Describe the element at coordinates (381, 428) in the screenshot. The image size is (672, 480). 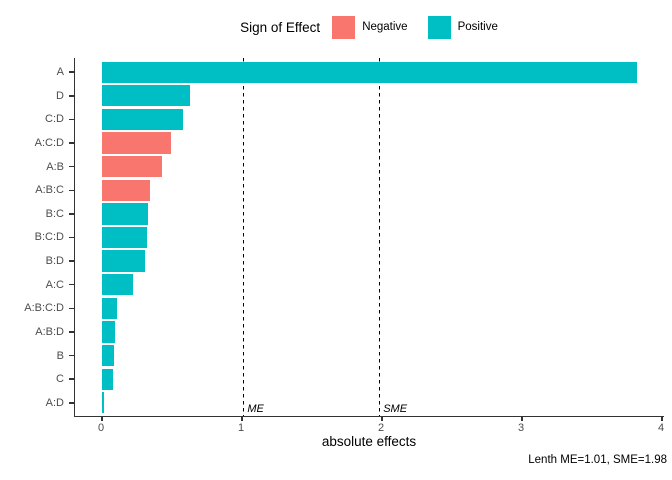
I see `x-tick-label-2: 2` at that location.